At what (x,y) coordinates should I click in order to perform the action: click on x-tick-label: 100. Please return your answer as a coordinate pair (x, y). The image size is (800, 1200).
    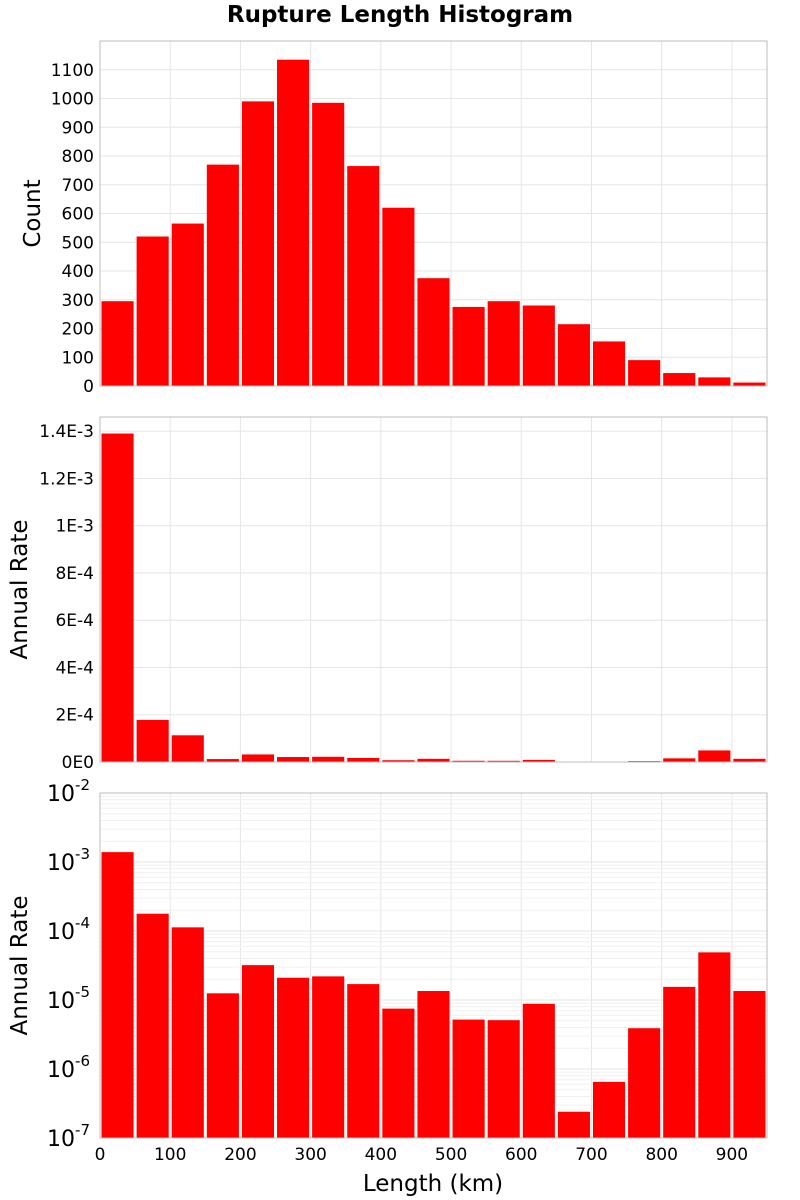
    Looking at the image, I should click on (170, 1155).